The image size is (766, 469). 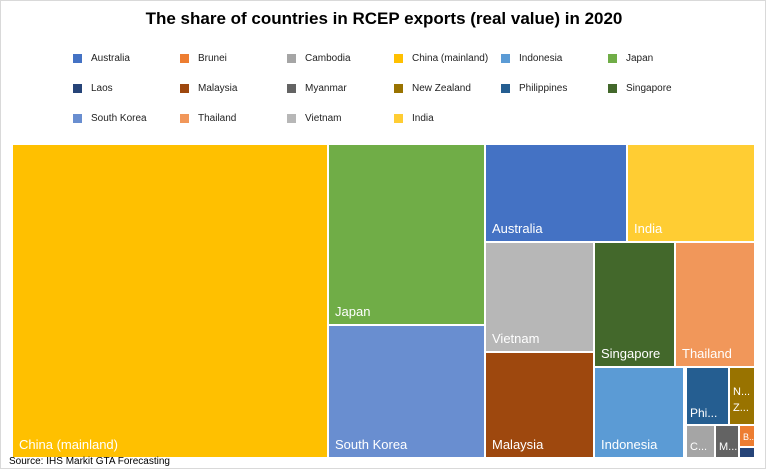 What do you see at coordinates (326, 88) in the screenshot?
I see `legend-label-myanmar: Myanmar` at bounding box center [326, 88].